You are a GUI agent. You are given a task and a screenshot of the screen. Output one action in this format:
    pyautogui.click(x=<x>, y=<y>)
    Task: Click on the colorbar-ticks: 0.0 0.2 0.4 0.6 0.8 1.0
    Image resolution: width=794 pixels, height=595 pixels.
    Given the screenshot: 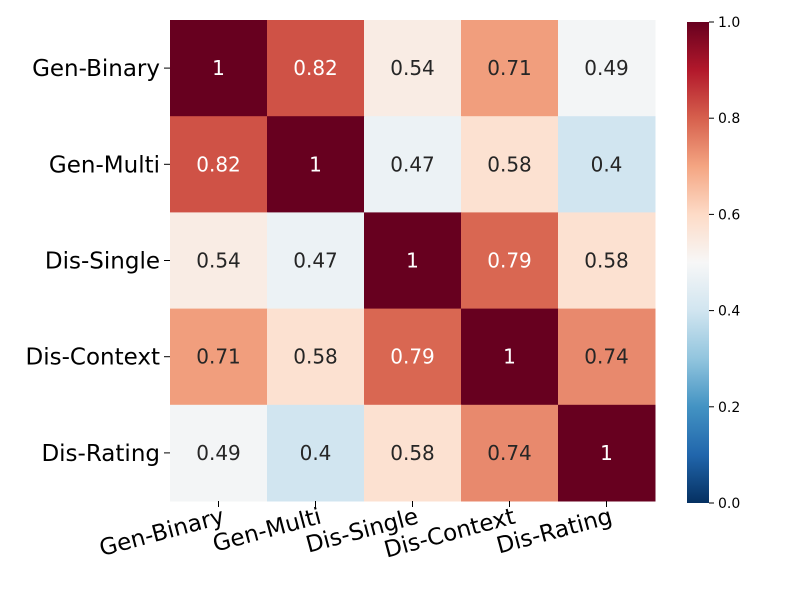 What is the action you would take?
    pyautogui.click(x=724, y=263)
    